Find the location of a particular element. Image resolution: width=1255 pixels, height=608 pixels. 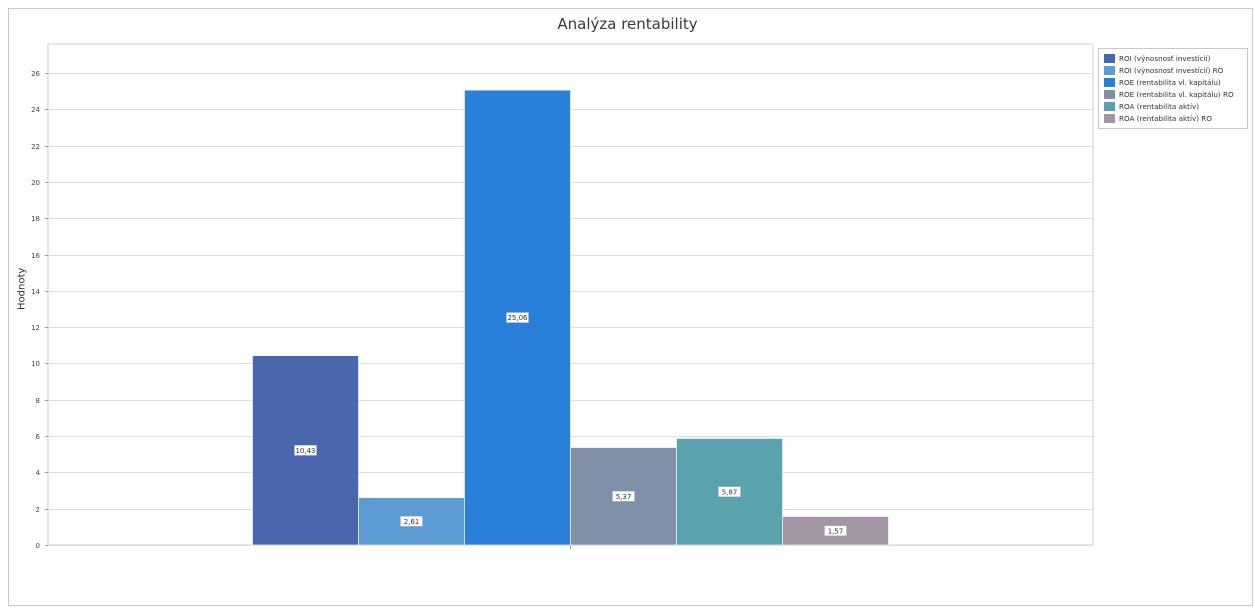

legend-label: ROI (výnosnosť investícií) is located at coordinates (1165, 58).